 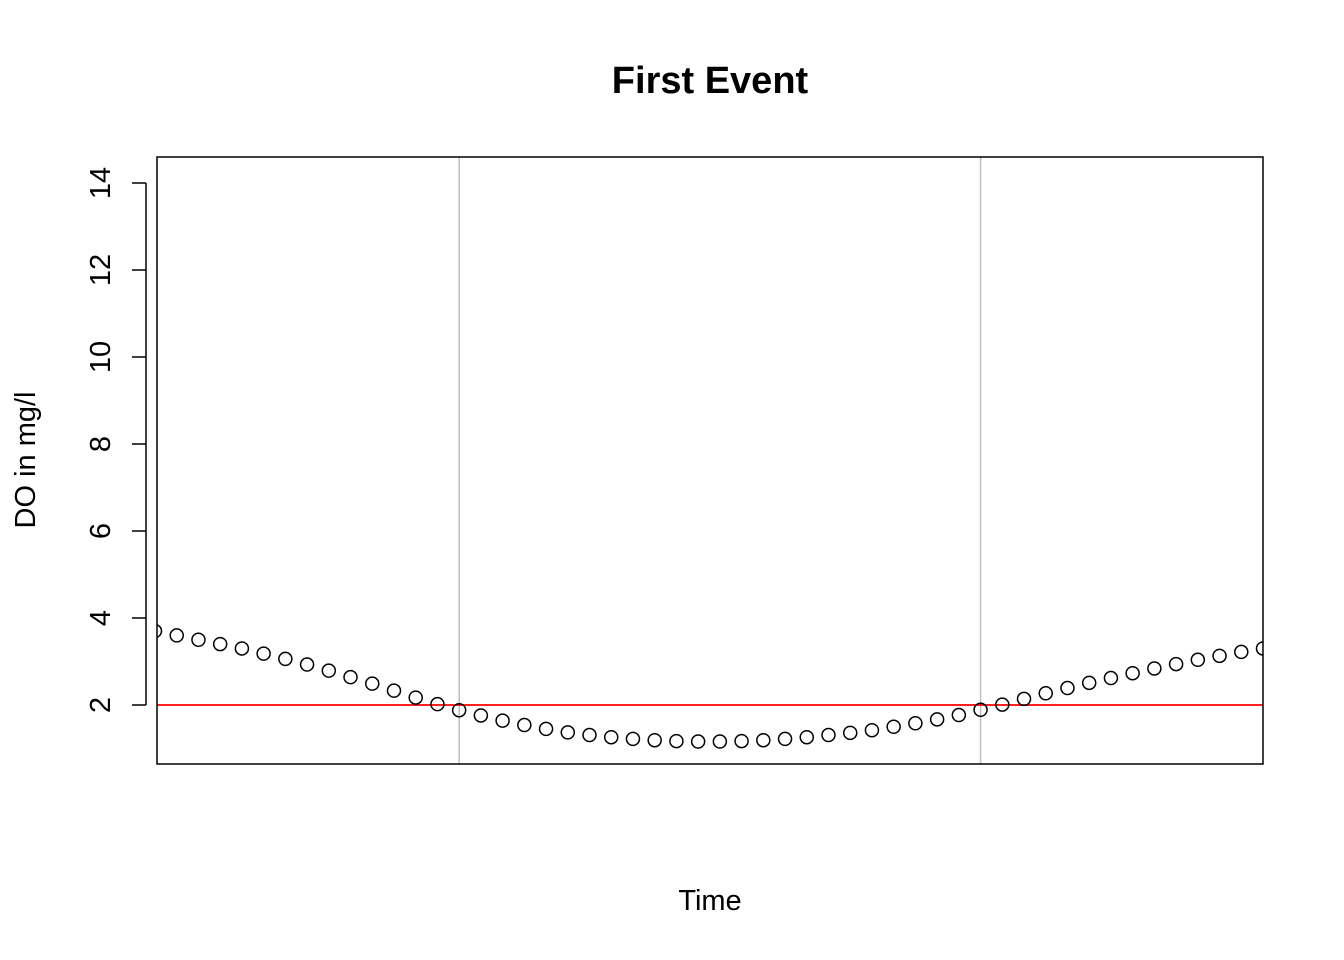 I want to click on y-tick-label-12: 12, so click(x=101, y=270).